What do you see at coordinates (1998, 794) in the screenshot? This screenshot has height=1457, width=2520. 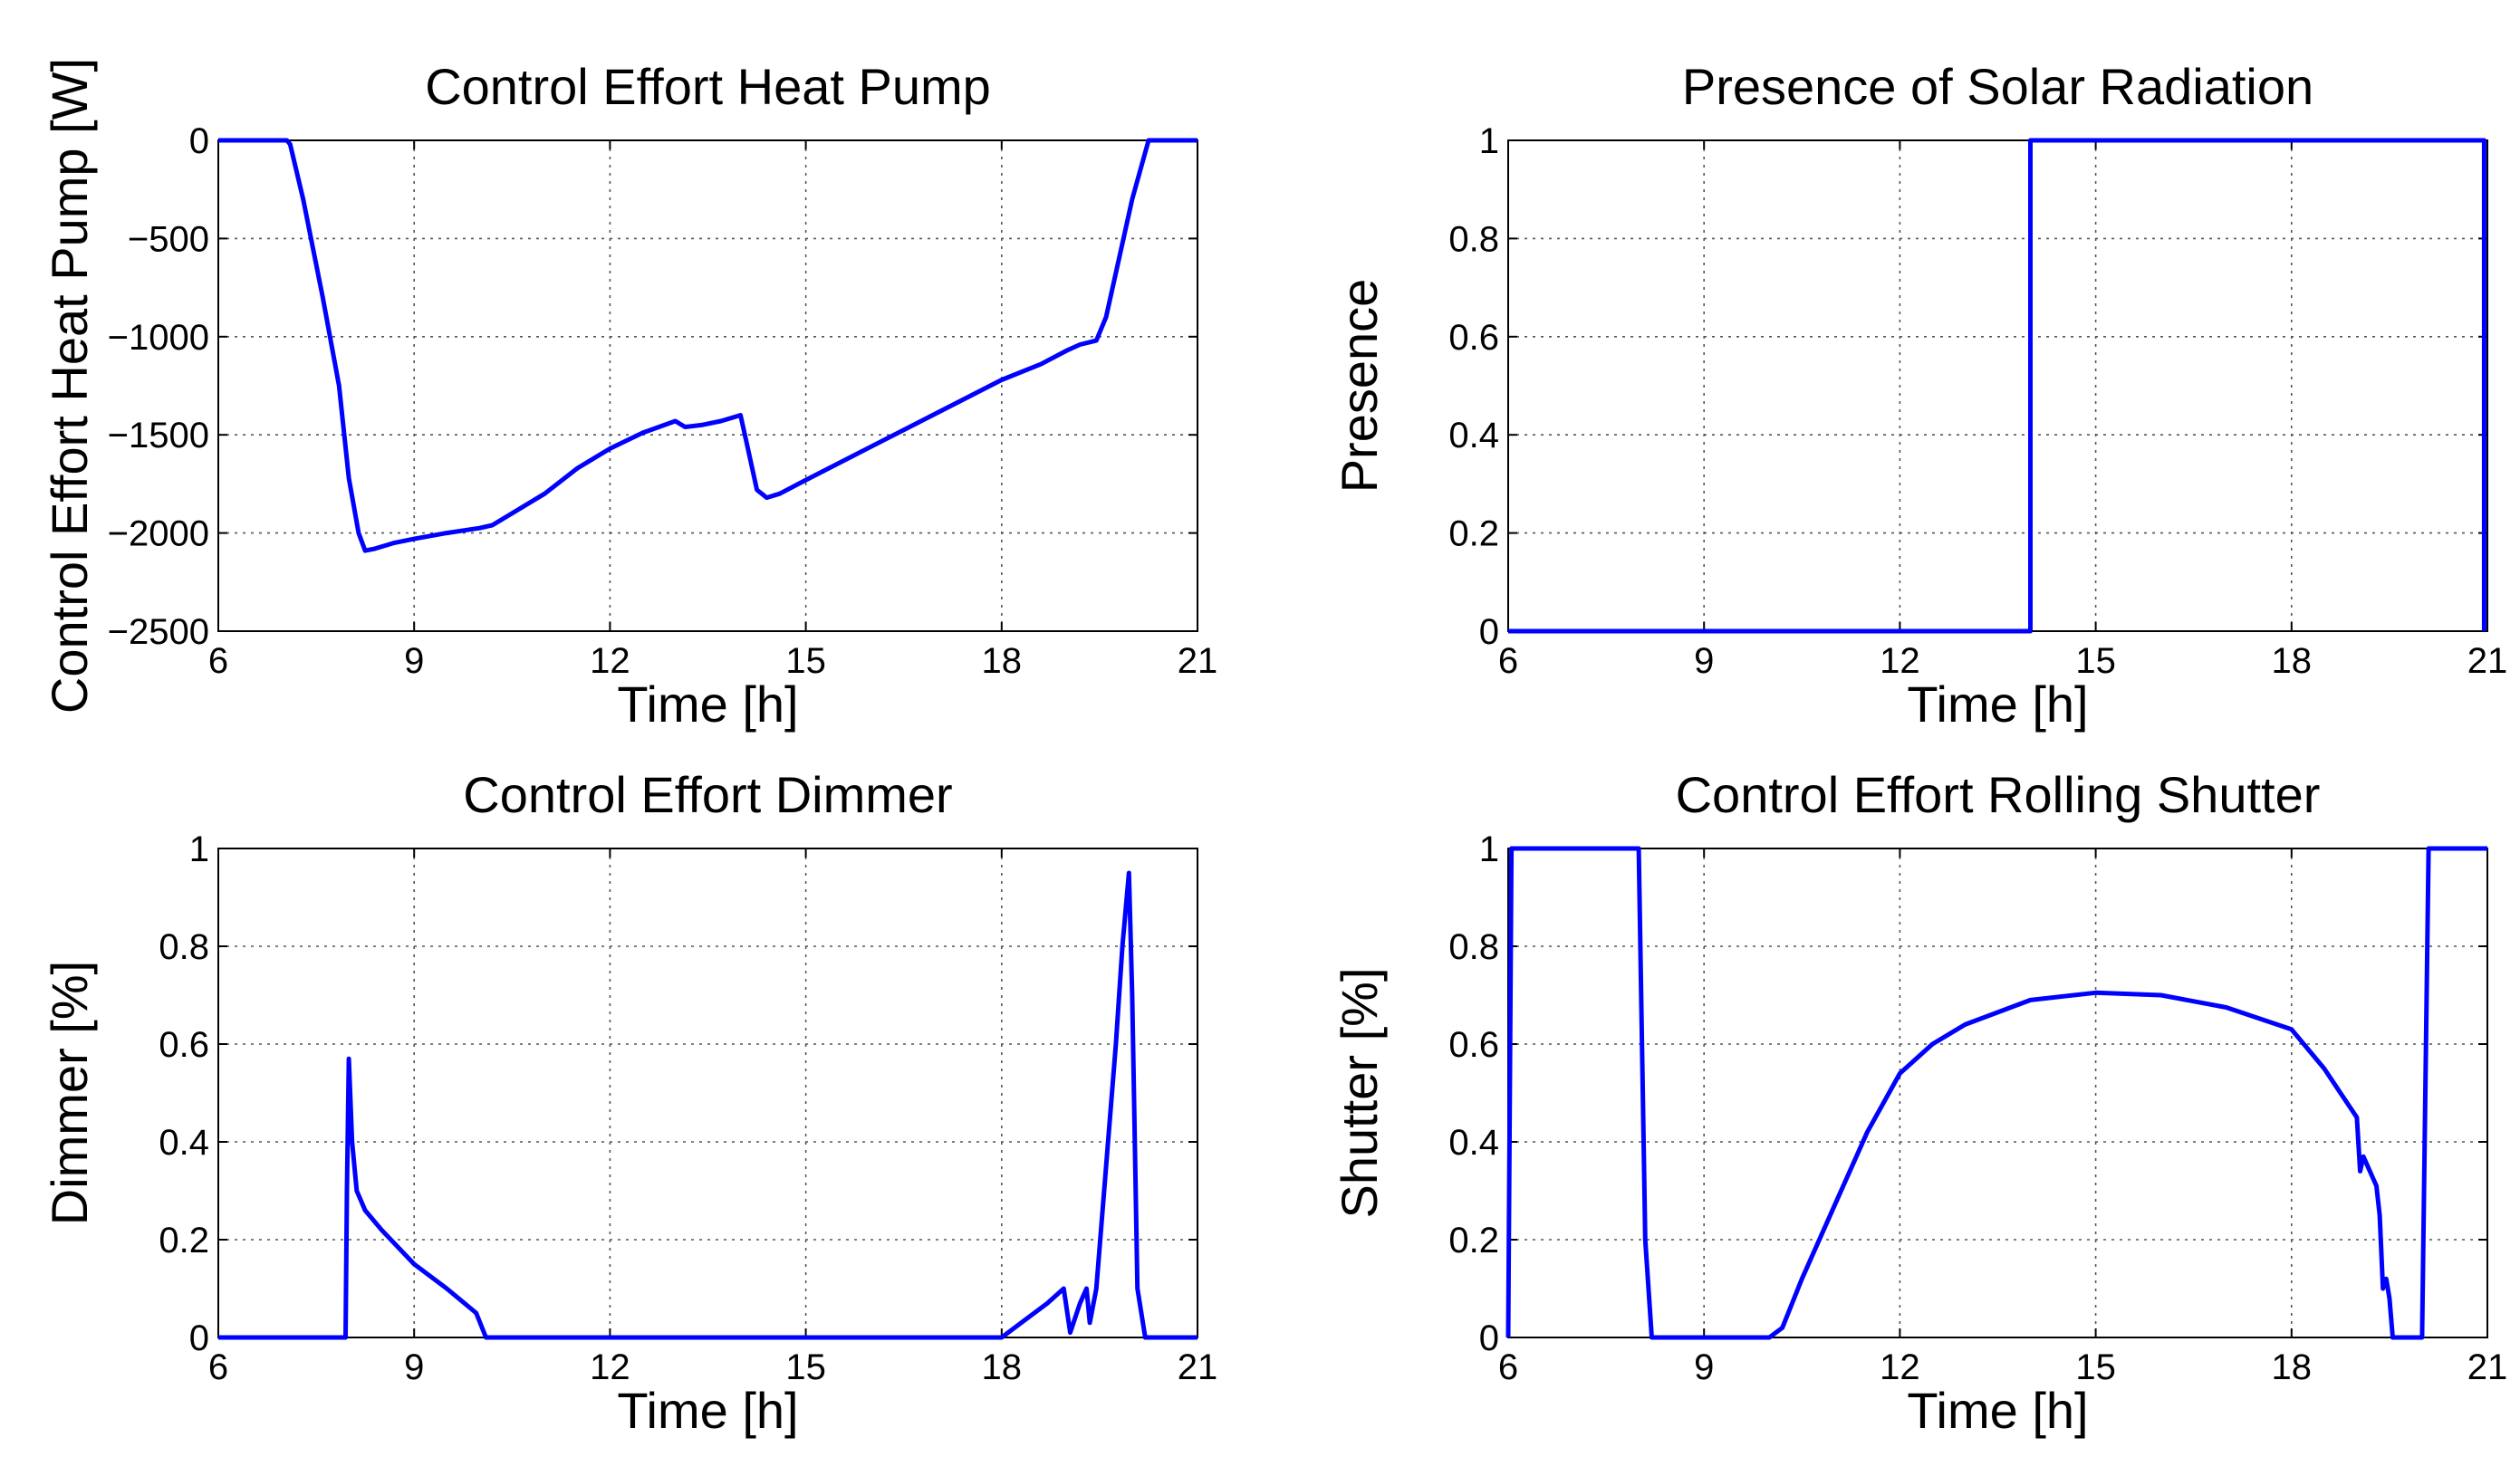 I see `chart-title: Control Effort Rolling Shutter` at bounding box center [1998, 794].